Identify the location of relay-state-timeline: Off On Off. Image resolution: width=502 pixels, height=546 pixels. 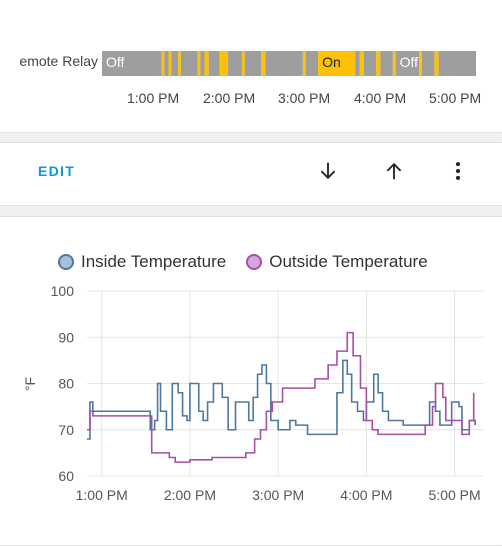
(289, 63).